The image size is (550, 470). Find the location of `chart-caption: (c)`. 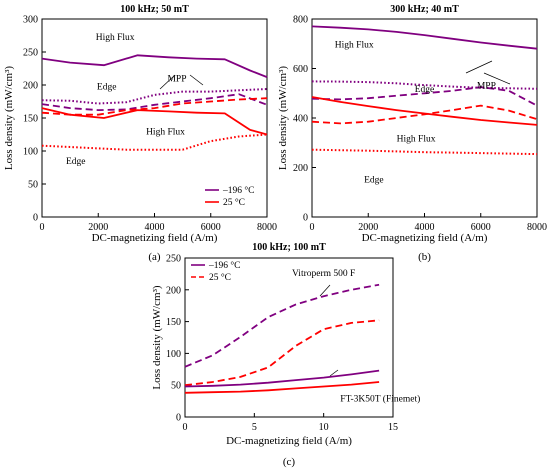

chart-caption: (c) is located at coordinates (289, 462).